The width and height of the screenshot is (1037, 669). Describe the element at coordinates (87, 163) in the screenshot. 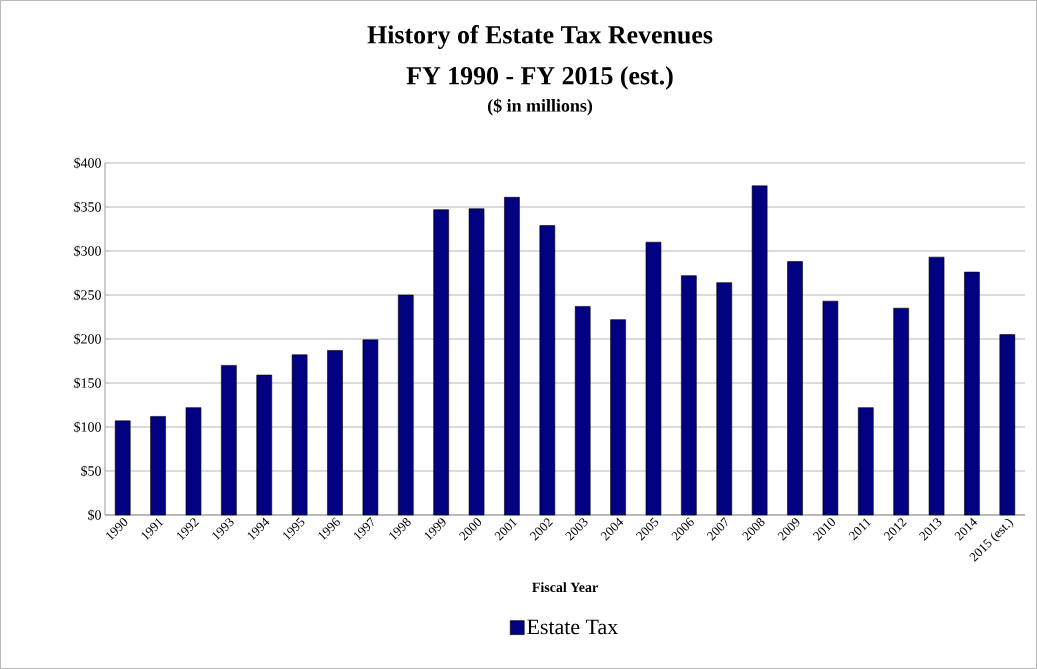

I see `y-tick-label: $400` at that location.